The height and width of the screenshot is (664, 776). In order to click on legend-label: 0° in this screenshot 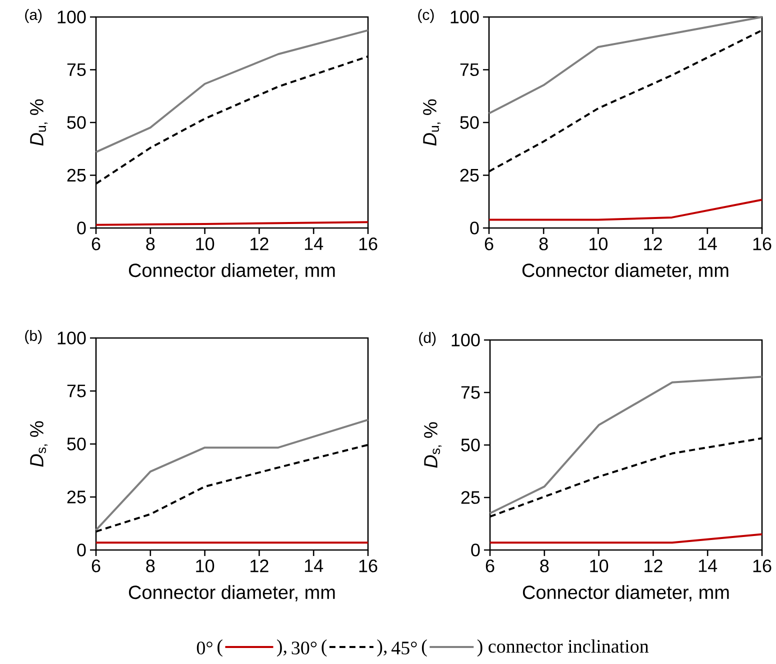, I will do `click(204, 648)`.